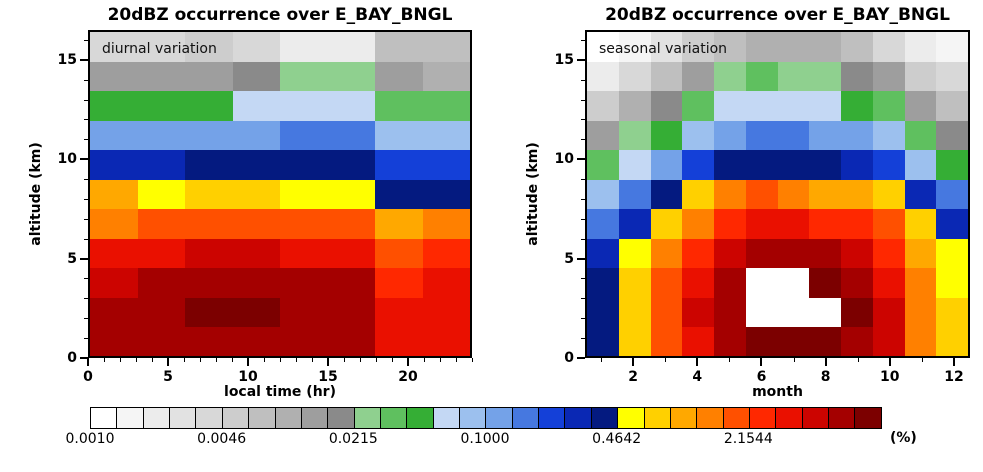 This screenshot has width=983, height=472. What do you see at coordinates (485, 439) in the screenshot?
I see `colorbar-tick-label: 0.1000` at bounding box center [485, 439].